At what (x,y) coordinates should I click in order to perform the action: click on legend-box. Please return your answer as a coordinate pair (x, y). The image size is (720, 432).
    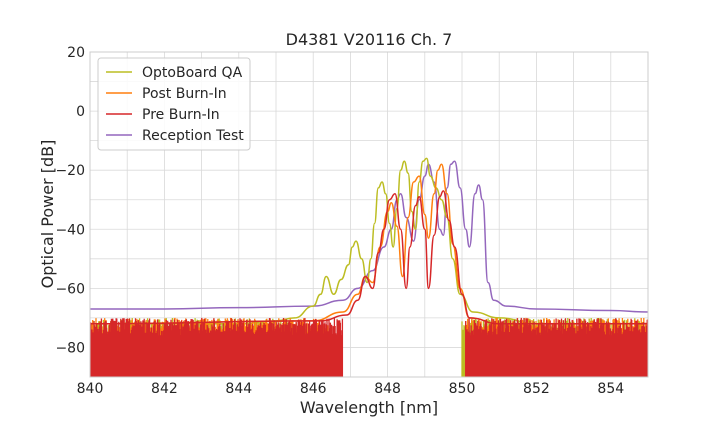
    Looking at the image, I should click on (174, 104).